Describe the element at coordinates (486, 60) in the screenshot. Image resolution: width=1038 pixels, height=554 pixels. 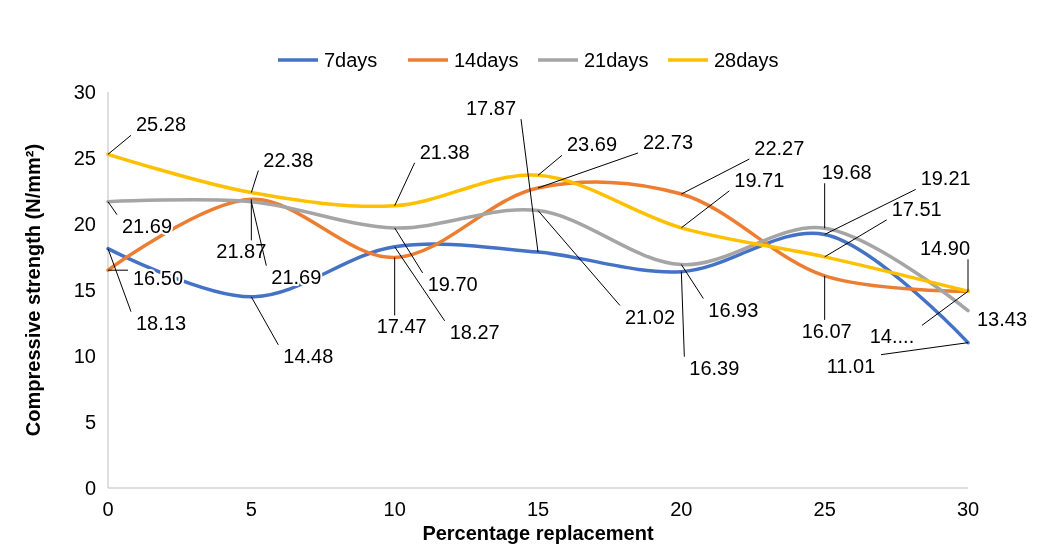
I see `legend-label: 14days` at that location.